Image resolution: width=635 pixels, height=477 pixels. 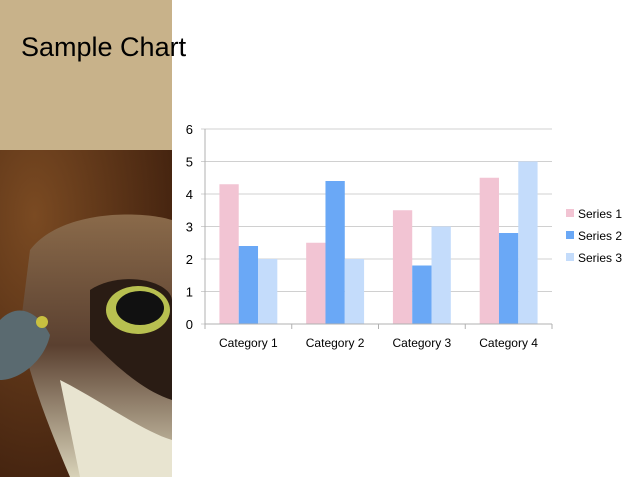 What do you see at coordinates (335, 343) in the screenshot?
I see `x-tick-label: Category 2` at bounding box center [335, 343].